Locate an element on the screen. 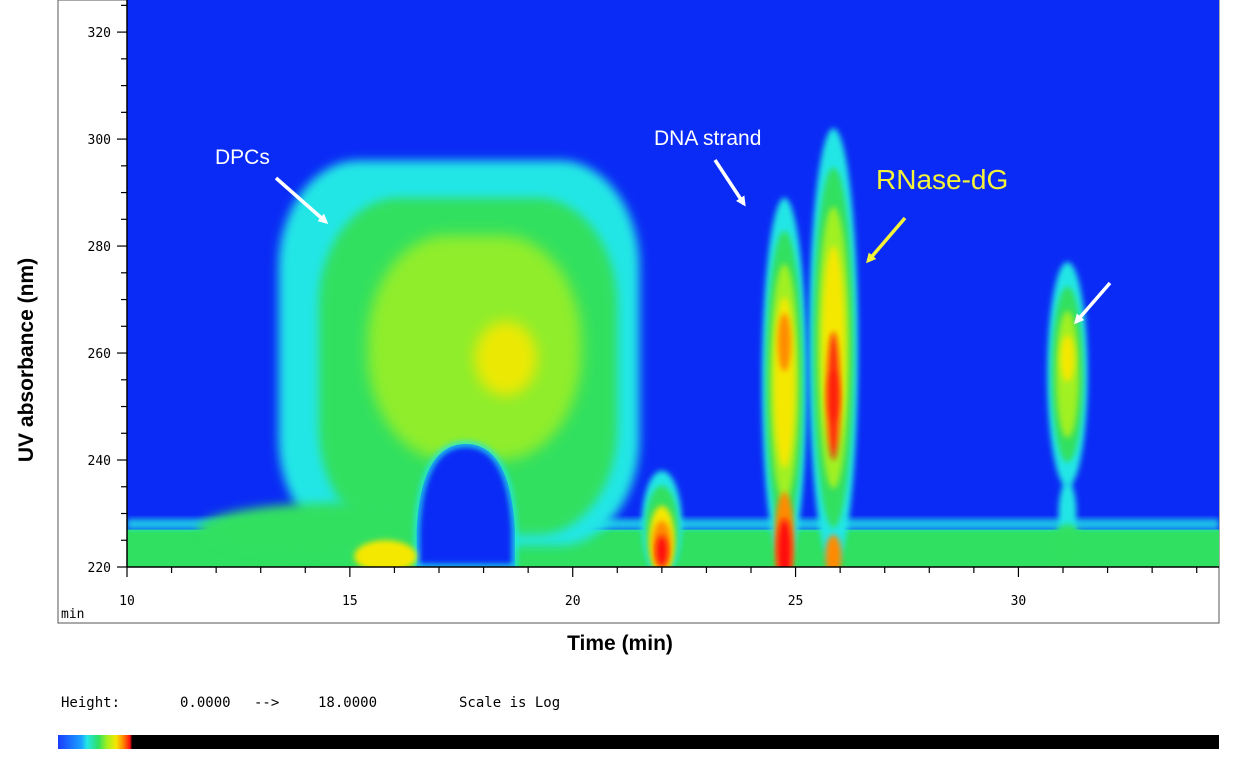 The width and height of the screenshot is (1253, 761). y-tick-label: 280 is located at coordinates (99, 247).